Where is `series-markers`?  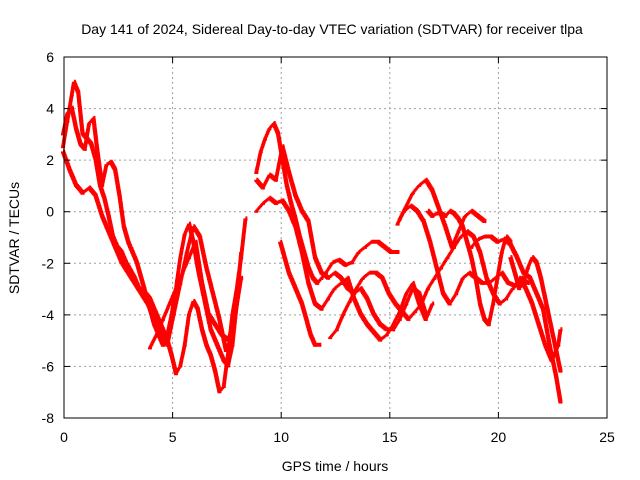 series-markers is located at coordinates (344, 268).